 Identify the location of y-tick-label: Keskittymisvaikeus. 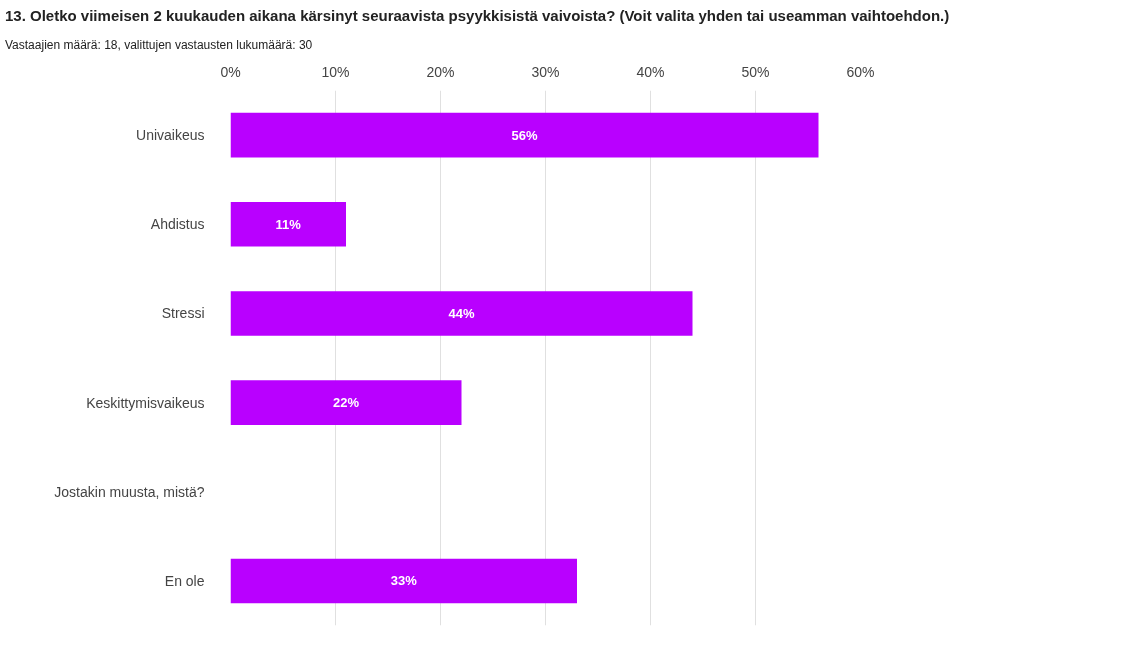
(145, 402).